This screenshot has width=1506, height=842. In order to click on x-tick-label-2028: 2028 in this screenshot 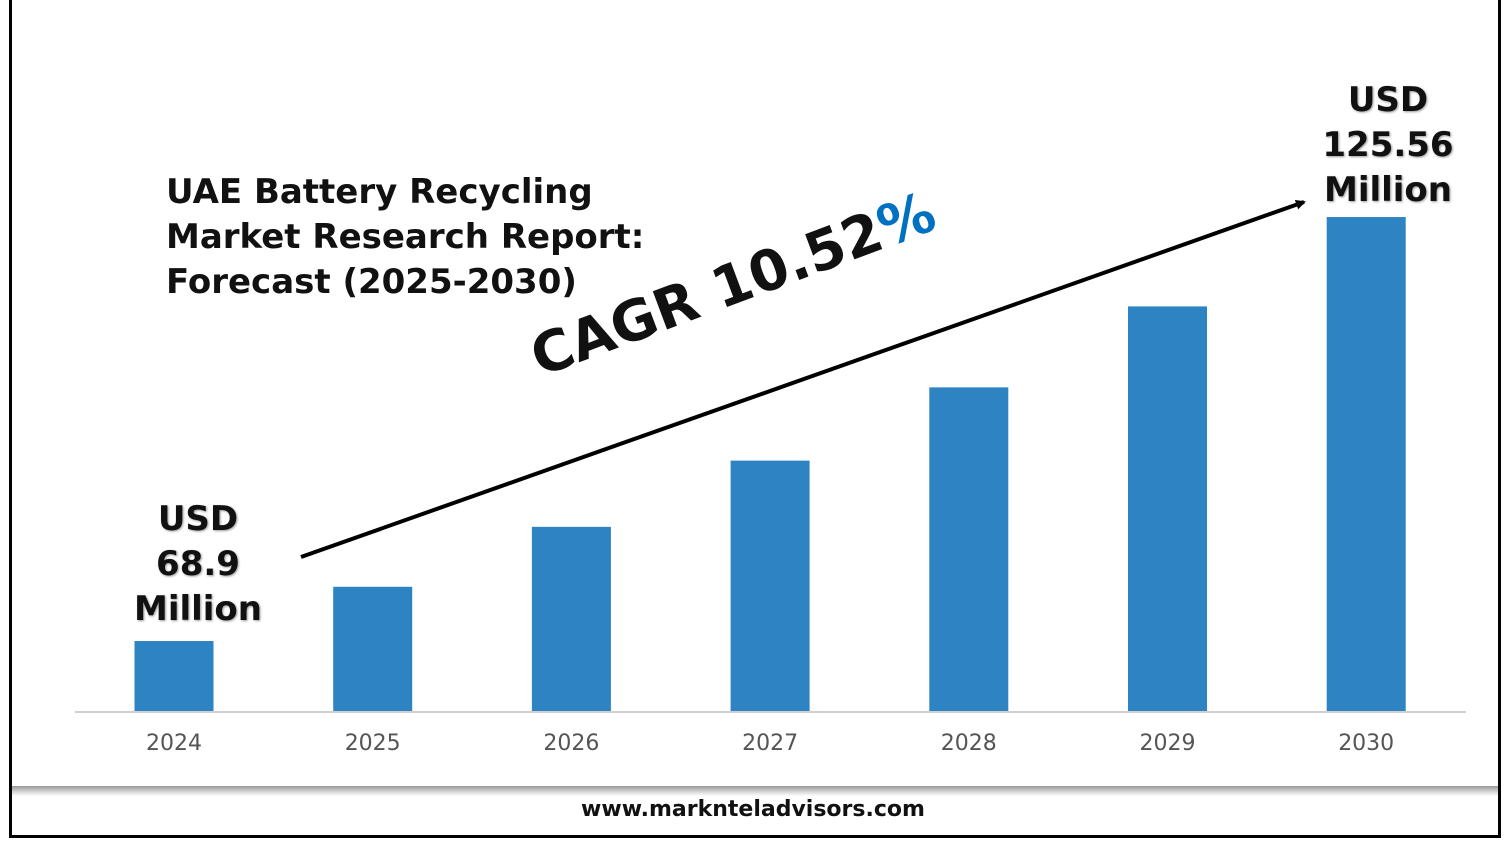, I will do `click(969, 743)`.